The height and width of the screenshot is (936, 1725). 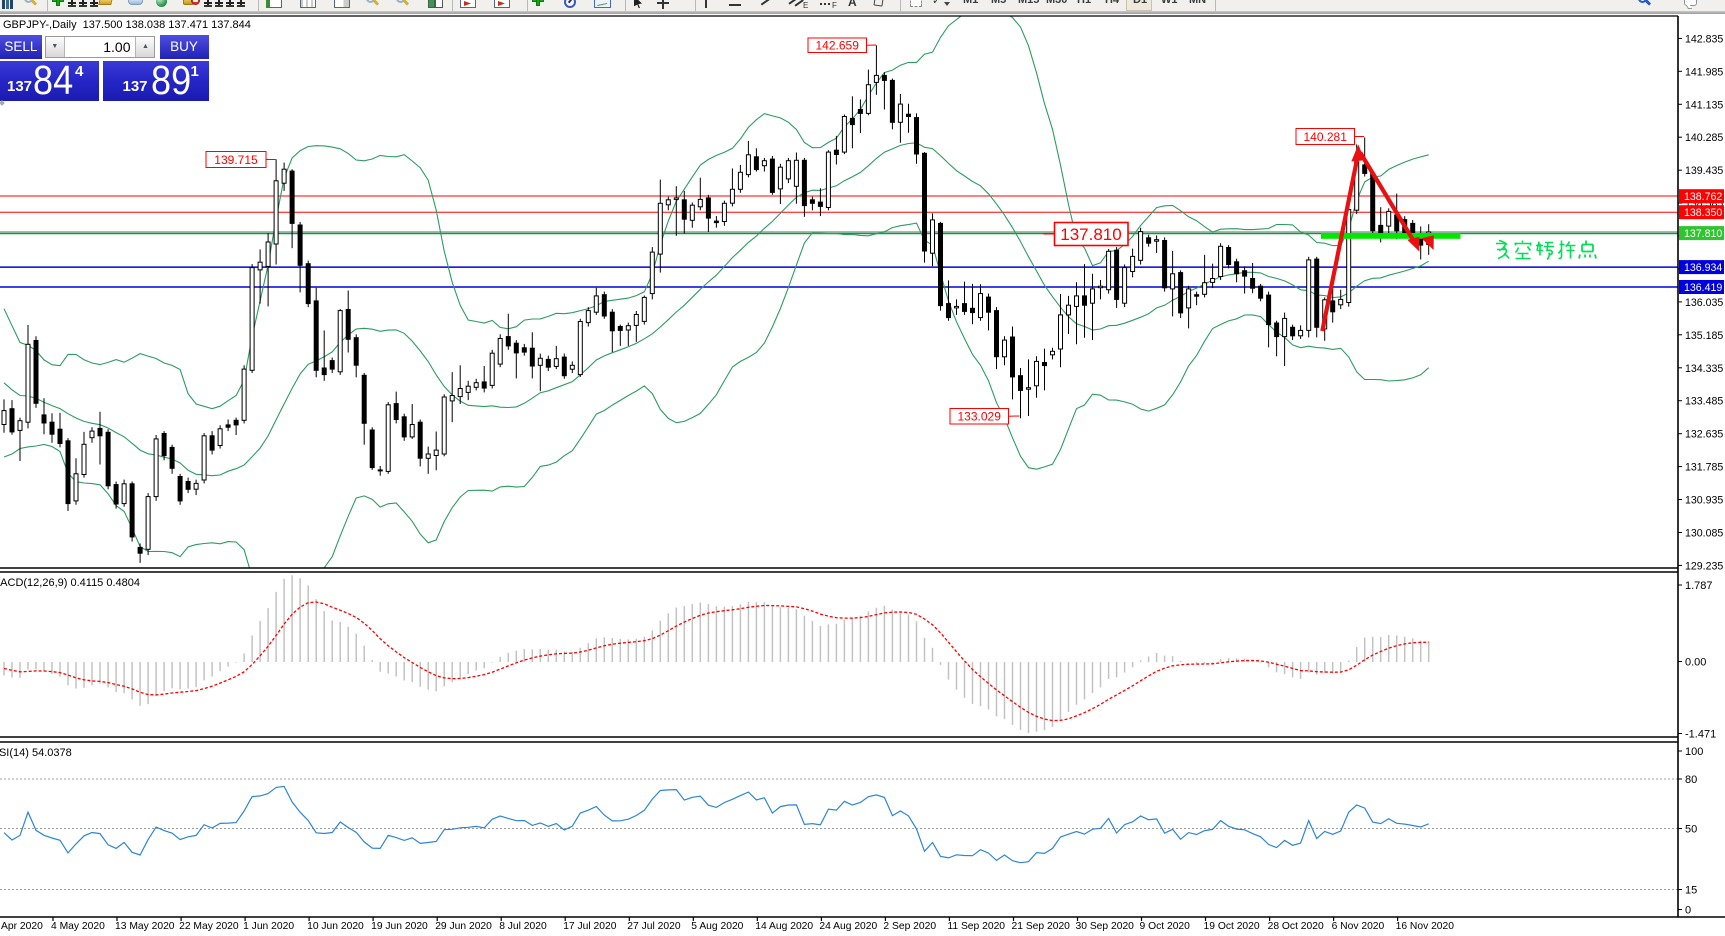 I want to click on svg-text: 132.635, so click(x=1704, y=435).